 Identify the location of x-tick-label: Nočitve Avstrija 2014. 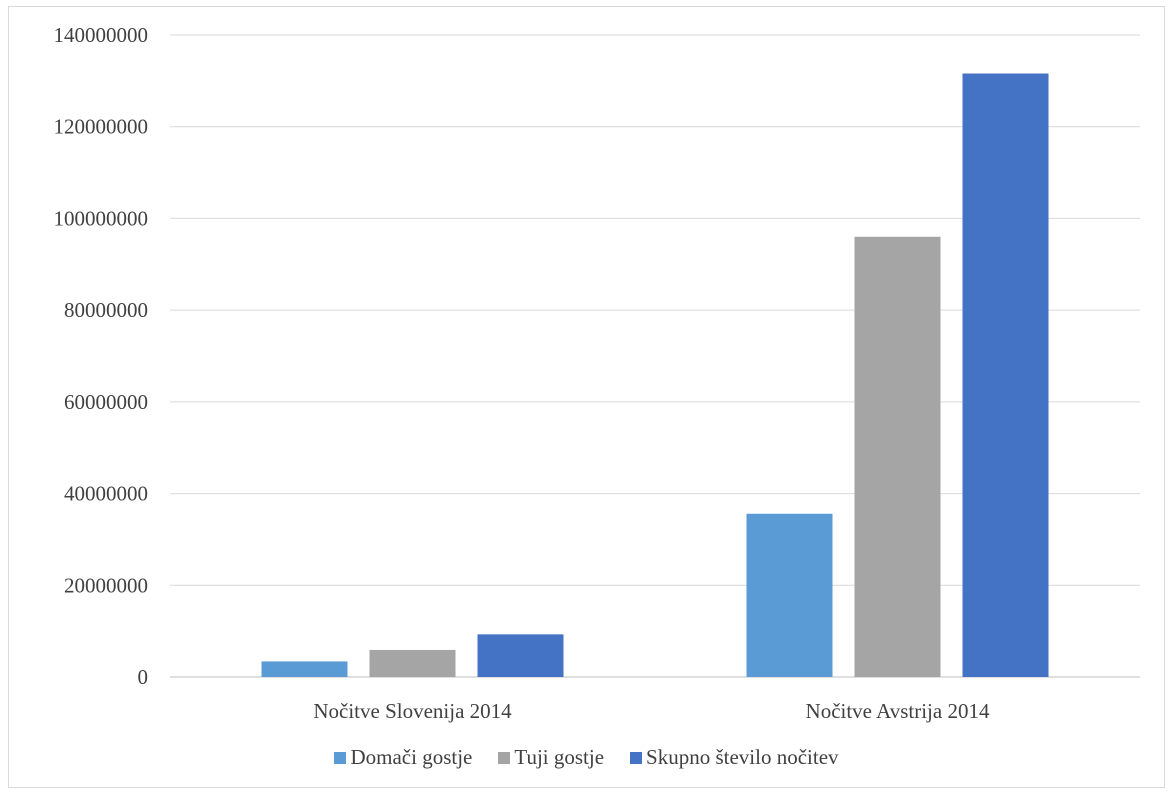
(898, 711).